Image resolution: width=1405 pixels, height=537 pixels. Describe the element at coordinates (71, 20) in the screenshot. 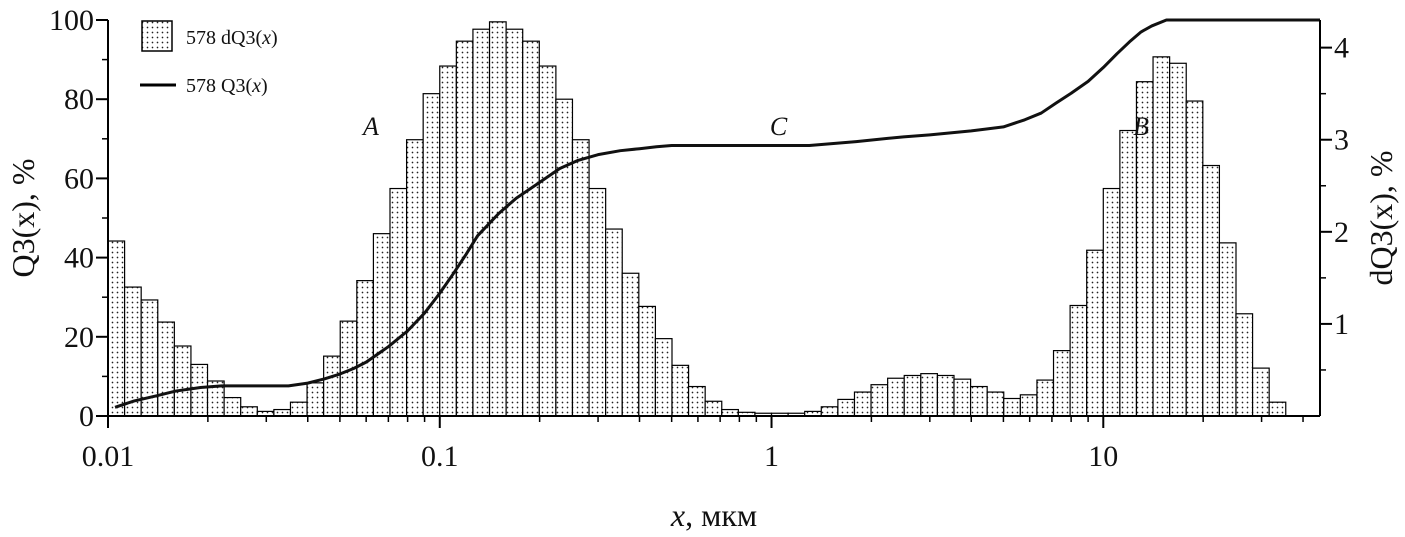

I see `y-left-tick-label: 100` at that location.